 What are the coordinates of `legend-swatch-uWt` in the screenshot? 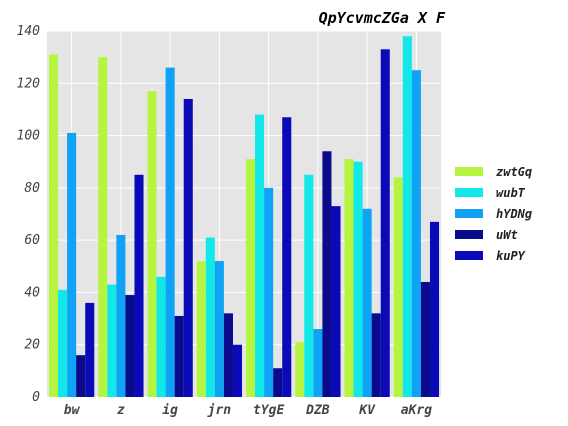 It's located at (469, 234).